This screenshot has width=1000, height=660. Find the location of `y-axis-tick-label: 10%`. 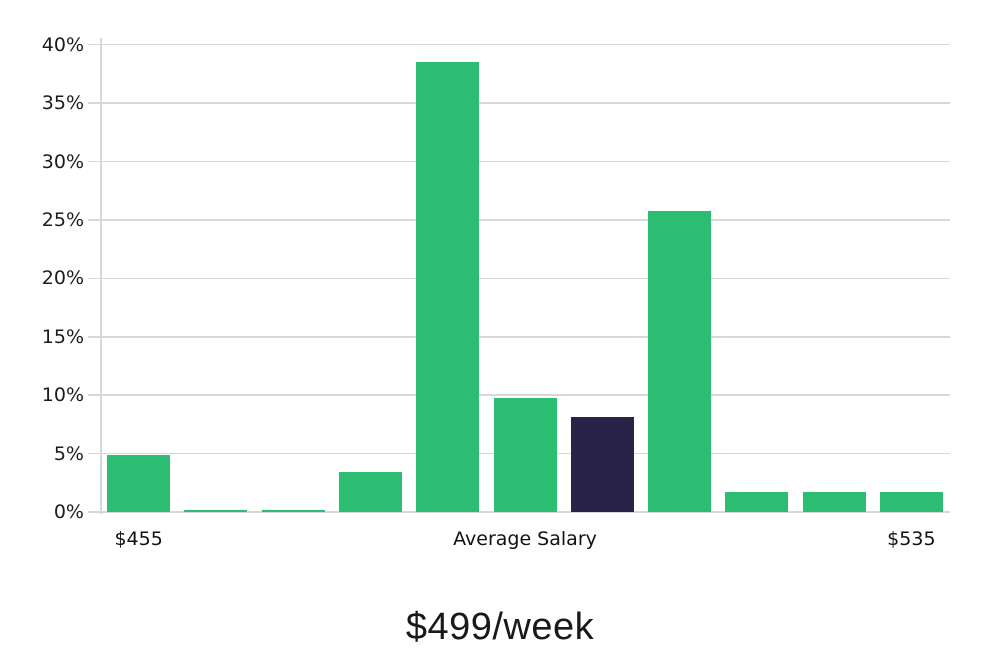

y-axis-tick-label: 10% is located at coordinates (62, 395).